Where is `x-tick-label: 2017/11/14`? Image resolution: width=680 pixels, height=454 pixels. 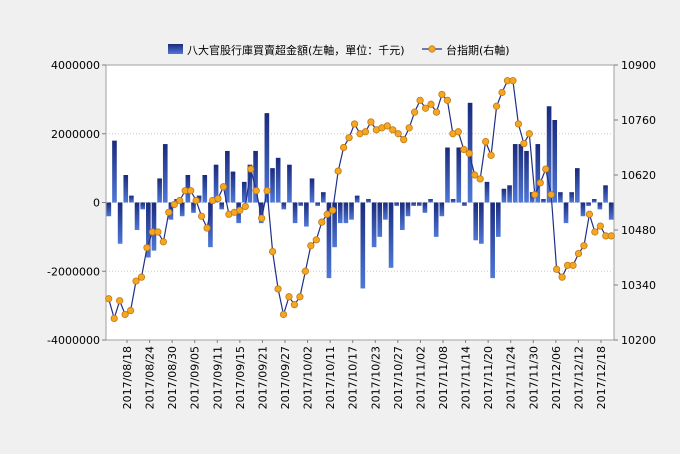
x-tick-label: 2017/11/14 is located at coordinates (466, 377).